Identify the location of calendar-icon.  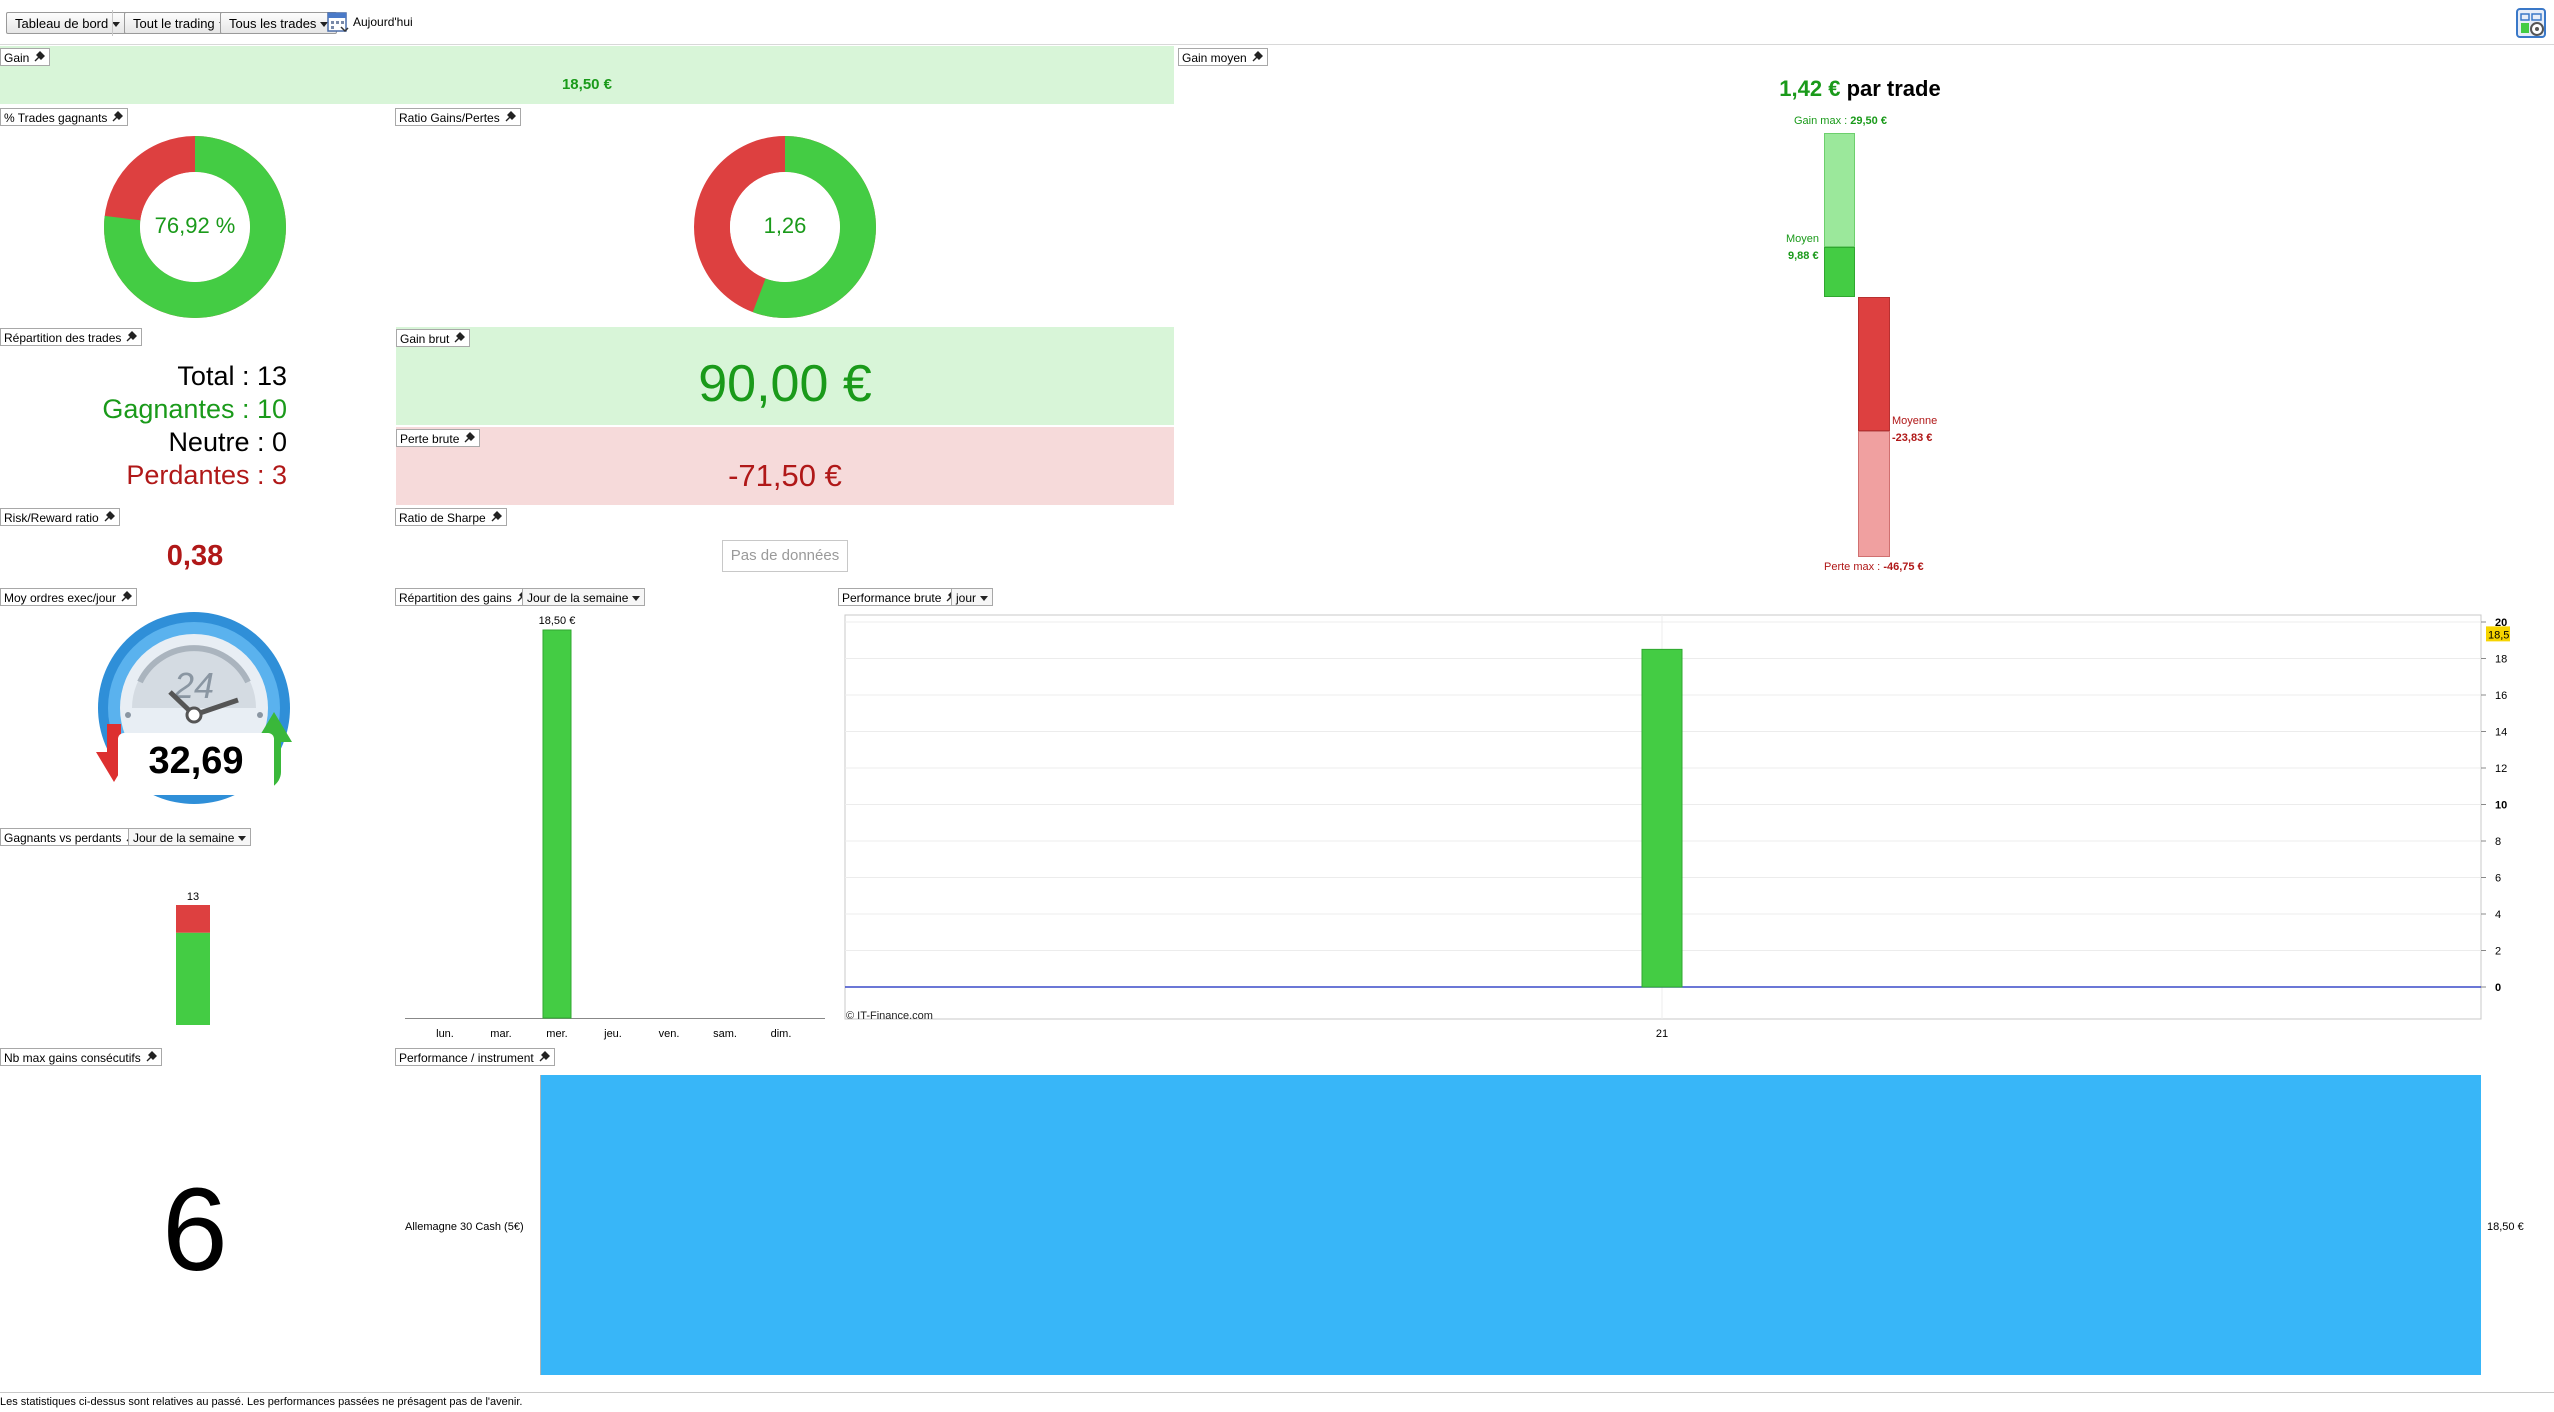
(338, 22).